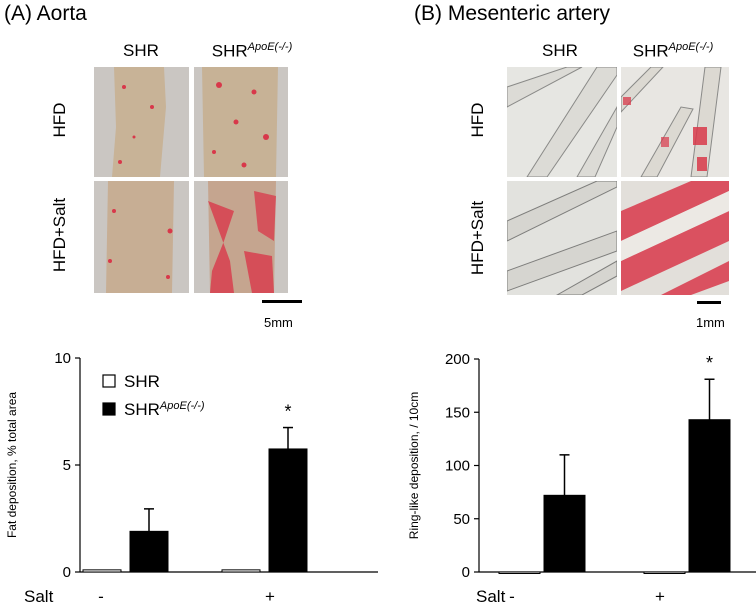  Describe the element at coordinates (457, 466) in the screenshot. I see `chart-b-y-tick-label: 100` at that location.